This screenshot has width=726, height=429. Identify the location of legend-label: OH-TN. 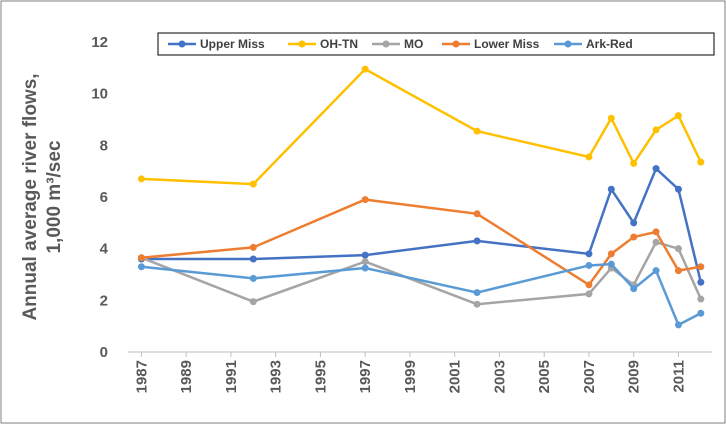
(339, 44).